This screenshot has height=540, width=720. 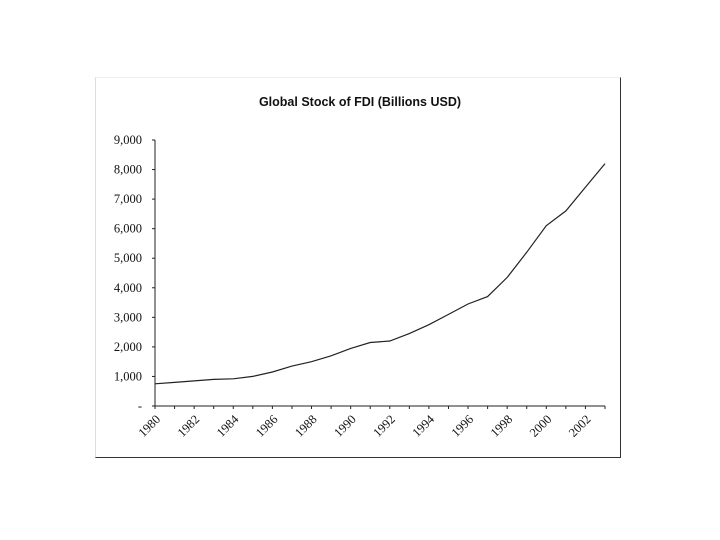 What do you see at coordinates (128, 170) in the screenshot?
I see `y-tick-label: 8,000` at bounding box center [128, 170].